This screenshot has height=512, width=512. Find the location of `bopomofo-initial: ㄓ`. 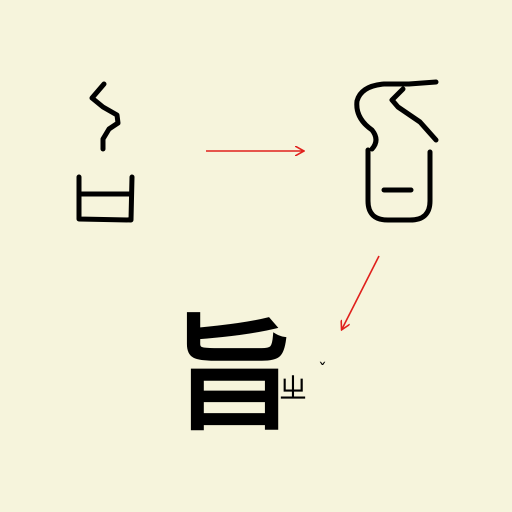

bopomofo-initial: ㄓ is located at coordinates (293, 388).